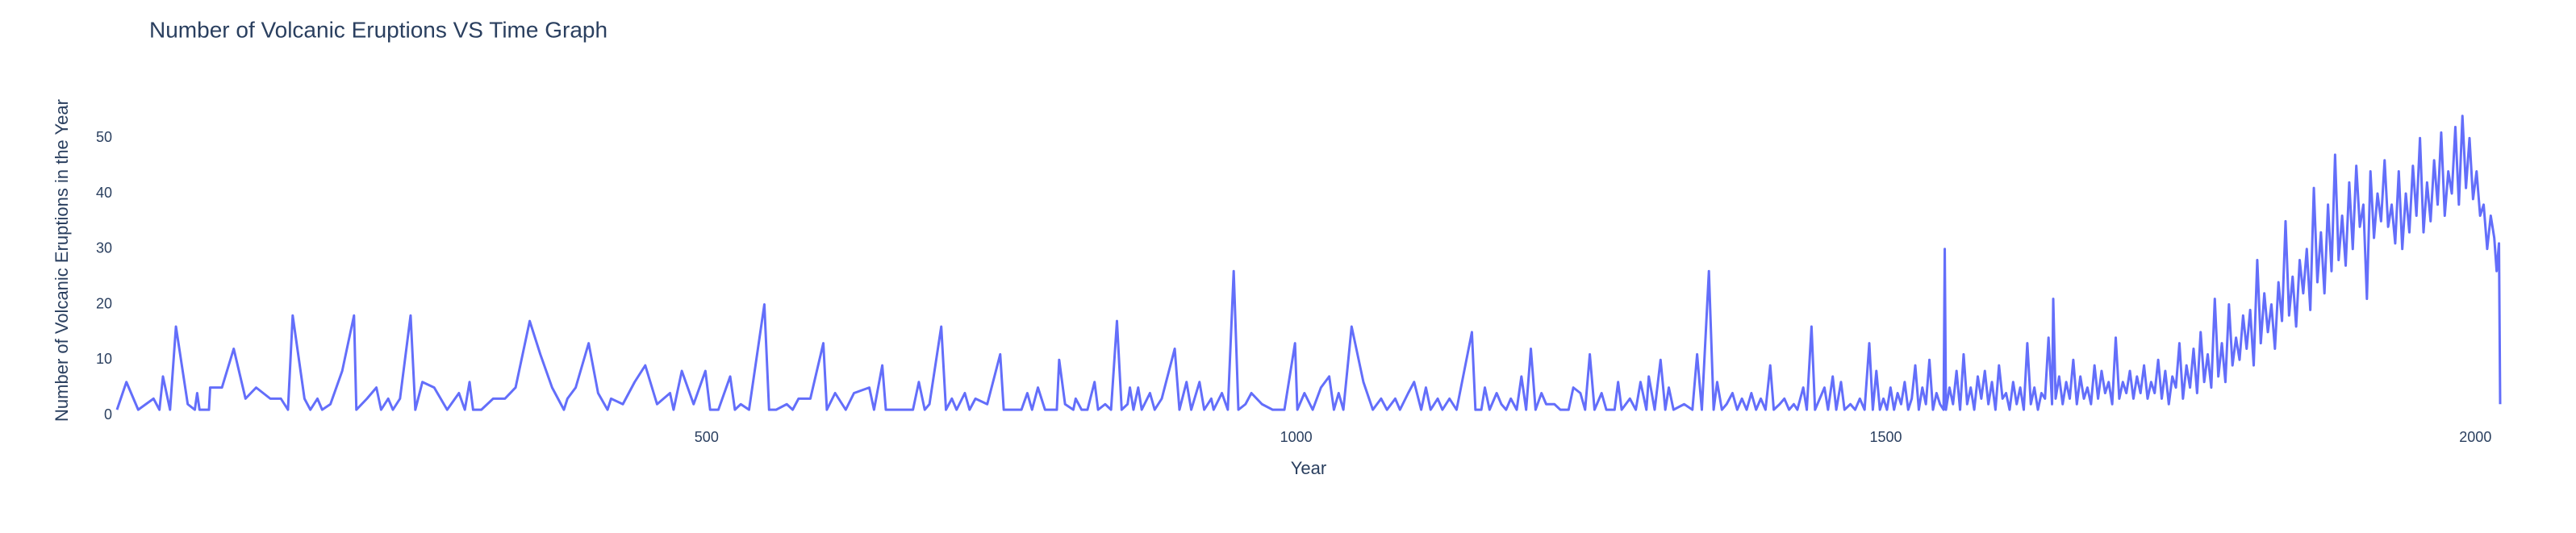  What do you see at coordinates (2475, 437) in the screenshot?
I see `x-tick-label: 2000` at bounding box center [2475, 437].